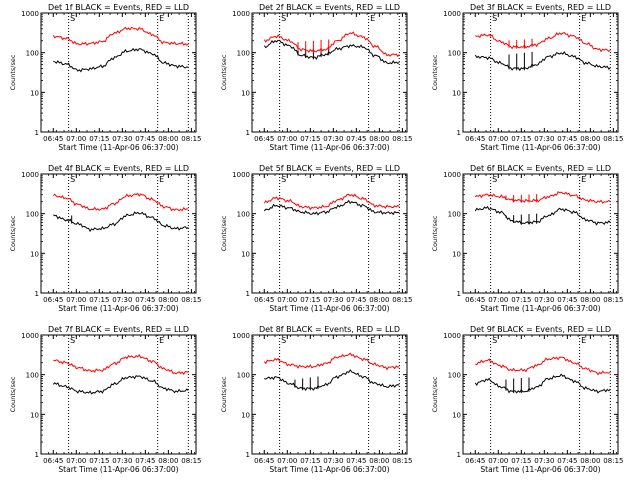  Describe the element at coordinates (329, 329) in the screenshot. I see `chart-title: Det 8f BLACK = Events, RED = LLD` at that location.